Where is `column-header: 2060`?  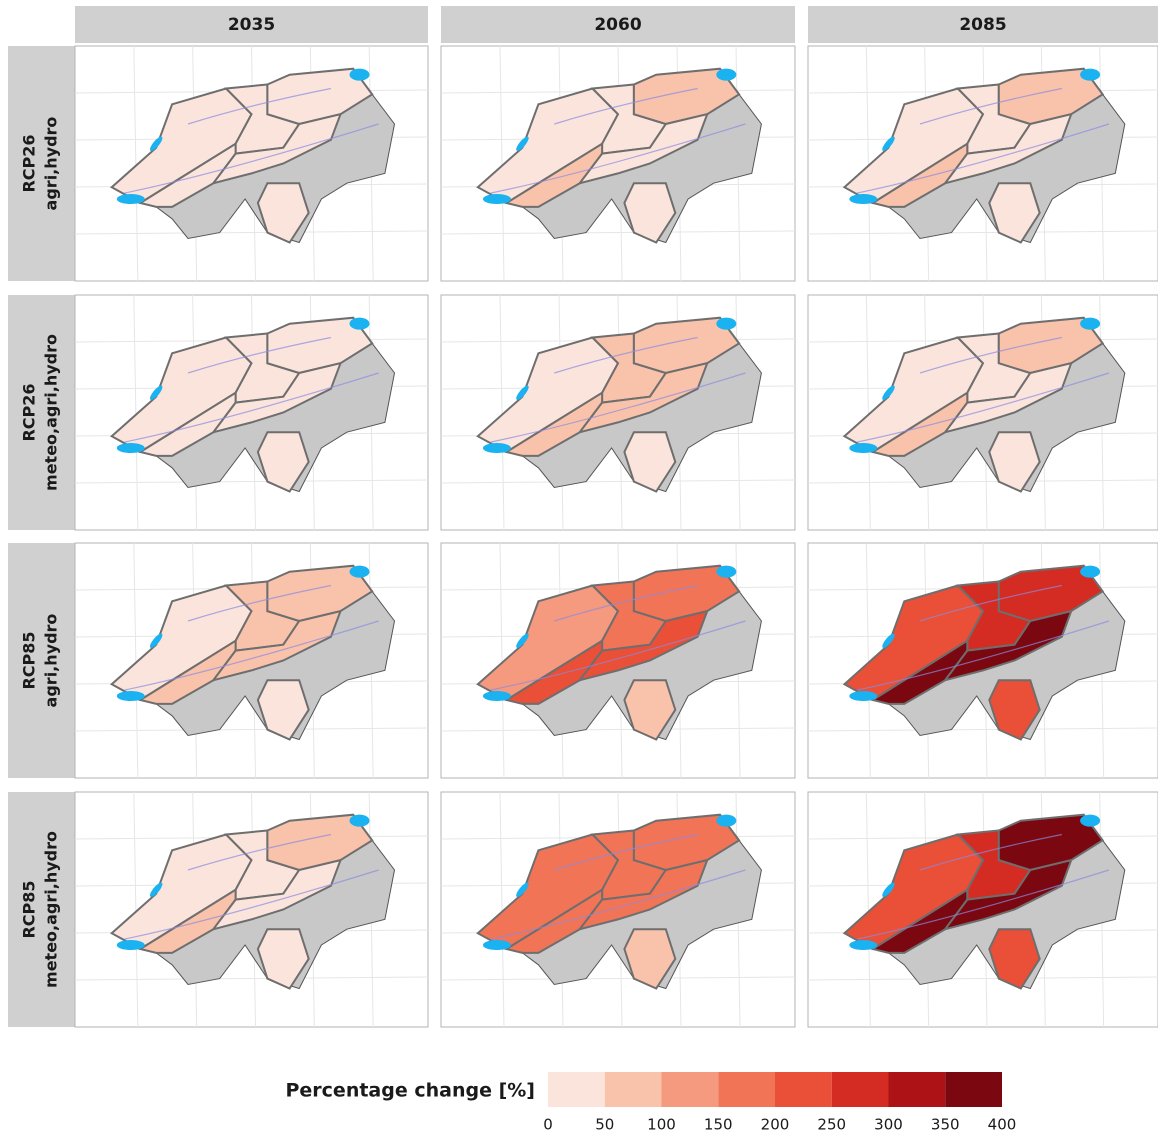 column-header: 2060 is located at coordinates (617, 25).